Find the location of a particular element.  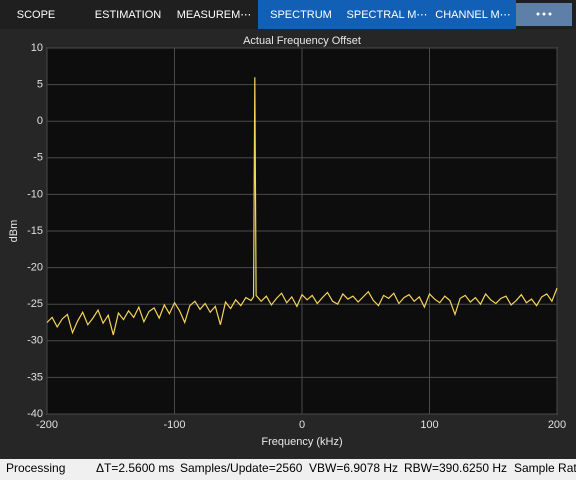

x-tick-label: -200 is located at coordinates (47, 425).